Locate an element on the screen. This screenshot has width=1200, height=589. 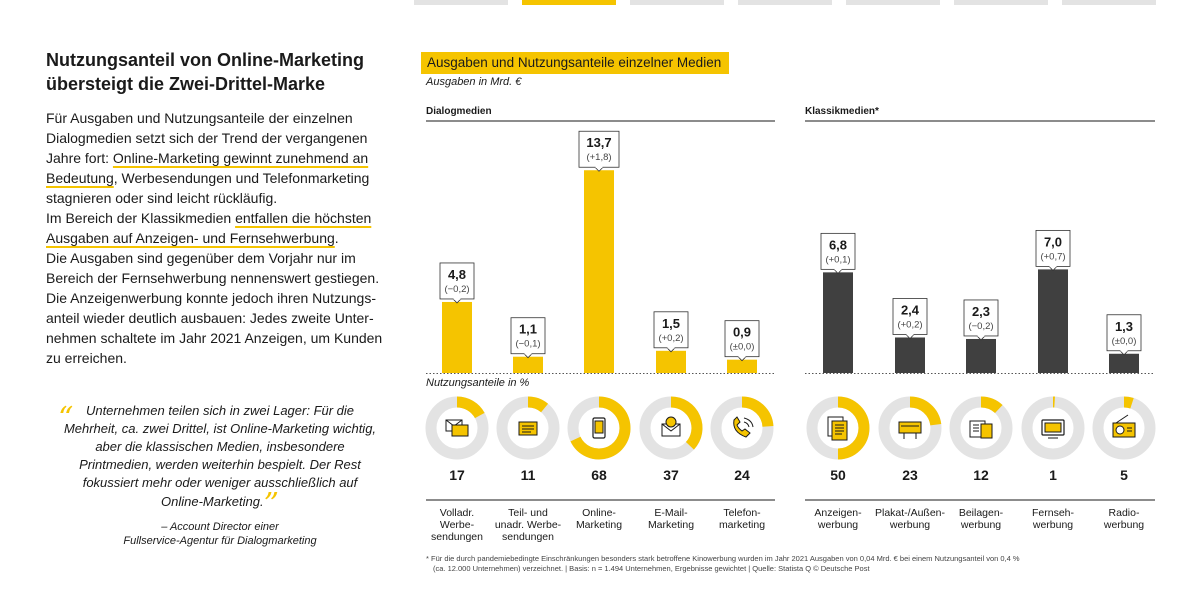
section-tabs is located at coordinates (785, 3).